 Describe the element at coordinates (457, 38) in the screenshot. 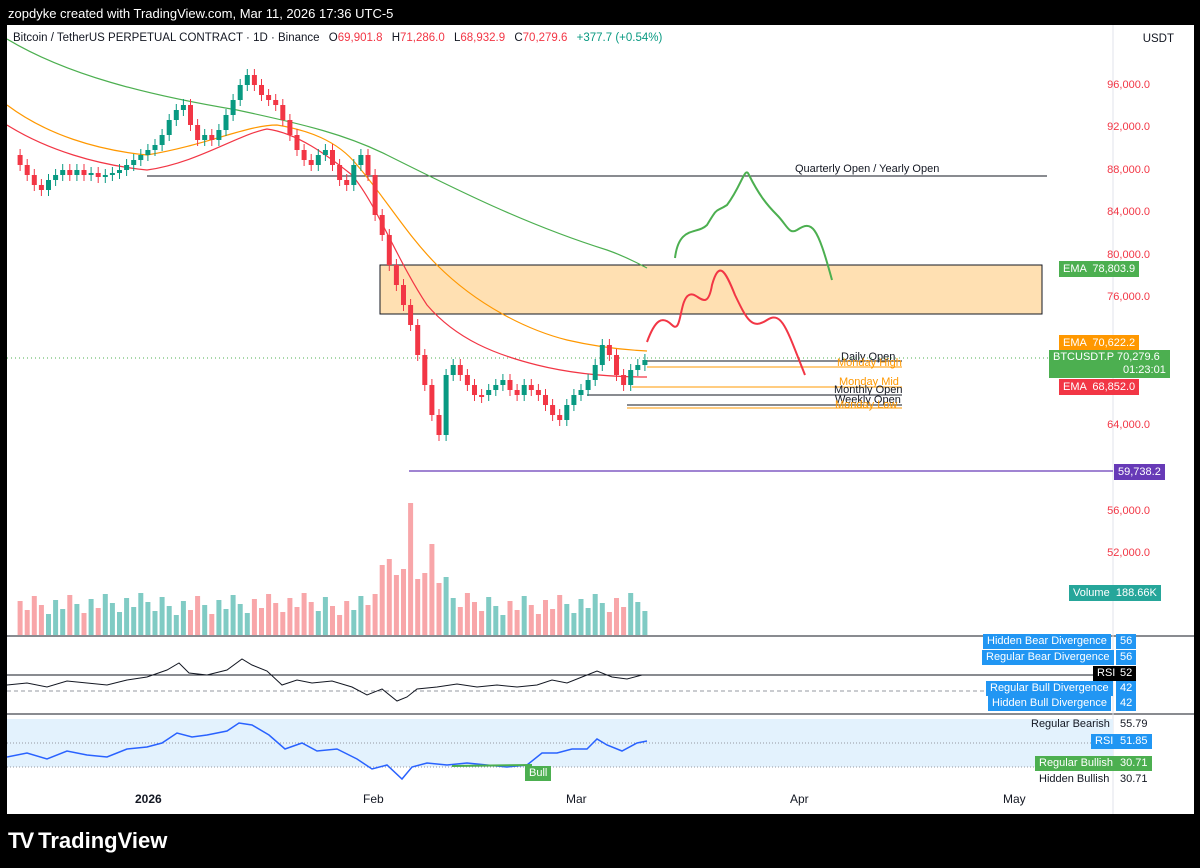

I see `low-key: L` at that location.